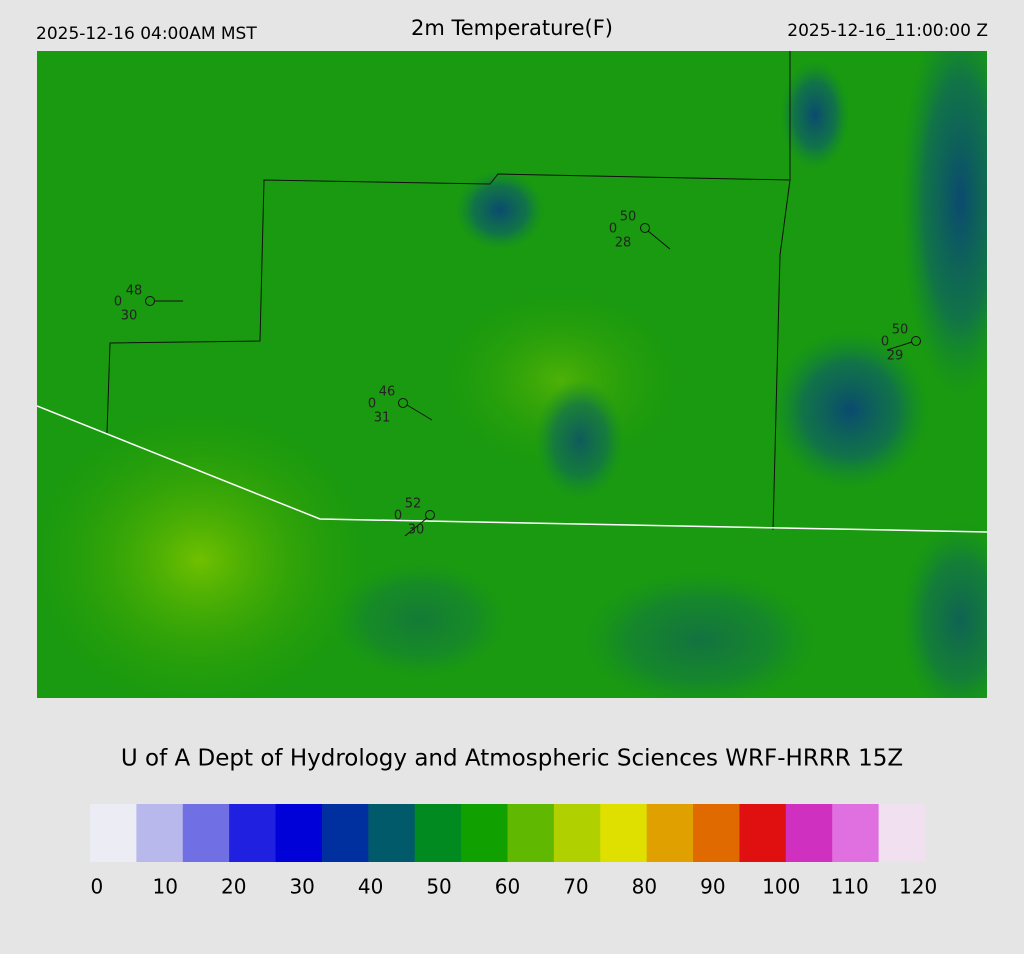 The image size is (1024, 954). Describe the element at coordinates (507, 887) in the screenshot. I see `colorbar-tick-label: 60` at that location.